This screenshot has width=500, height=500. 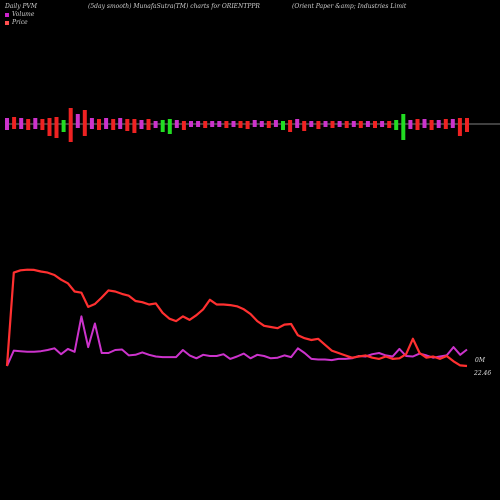 I want to click on legend-price: Price, so click(x=16, y=22).